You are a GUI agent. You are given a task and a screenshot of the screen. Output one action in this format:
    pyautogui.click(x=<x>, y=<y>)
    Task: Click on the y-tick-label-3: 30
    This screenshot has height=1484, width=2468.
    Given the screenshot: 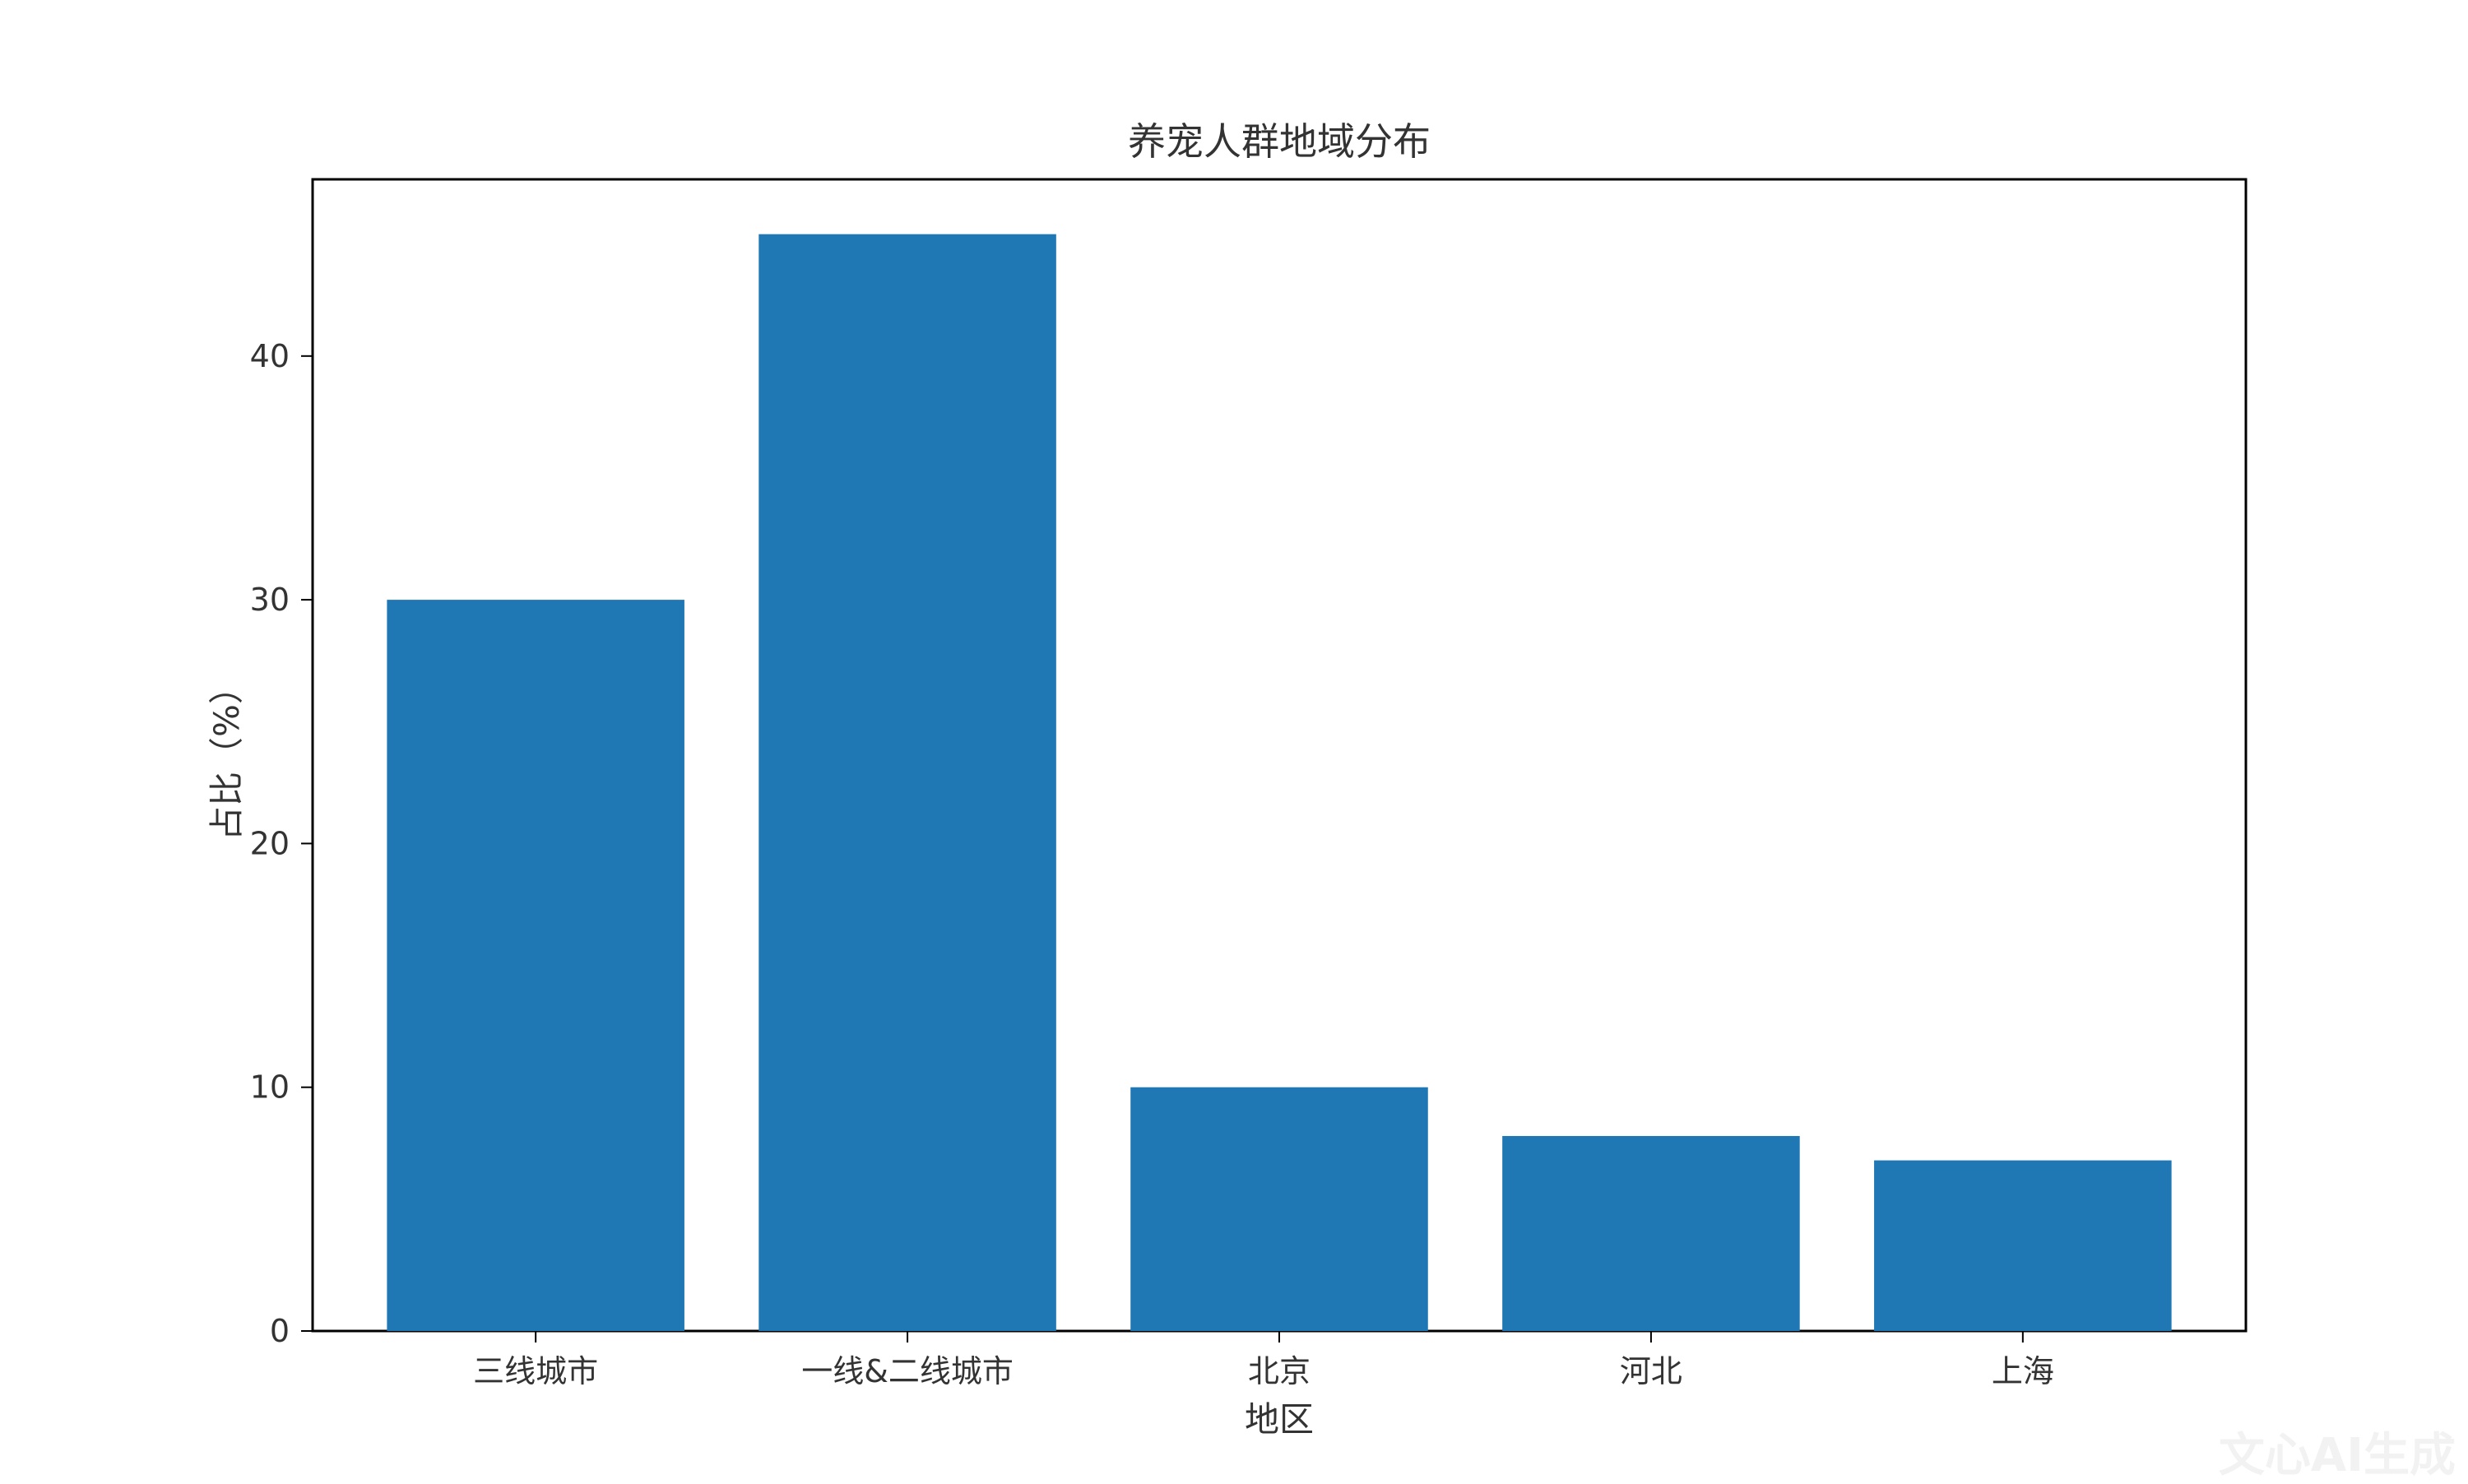 What is the action you would take?
    pyautogui.click(x=270, y=600)
    